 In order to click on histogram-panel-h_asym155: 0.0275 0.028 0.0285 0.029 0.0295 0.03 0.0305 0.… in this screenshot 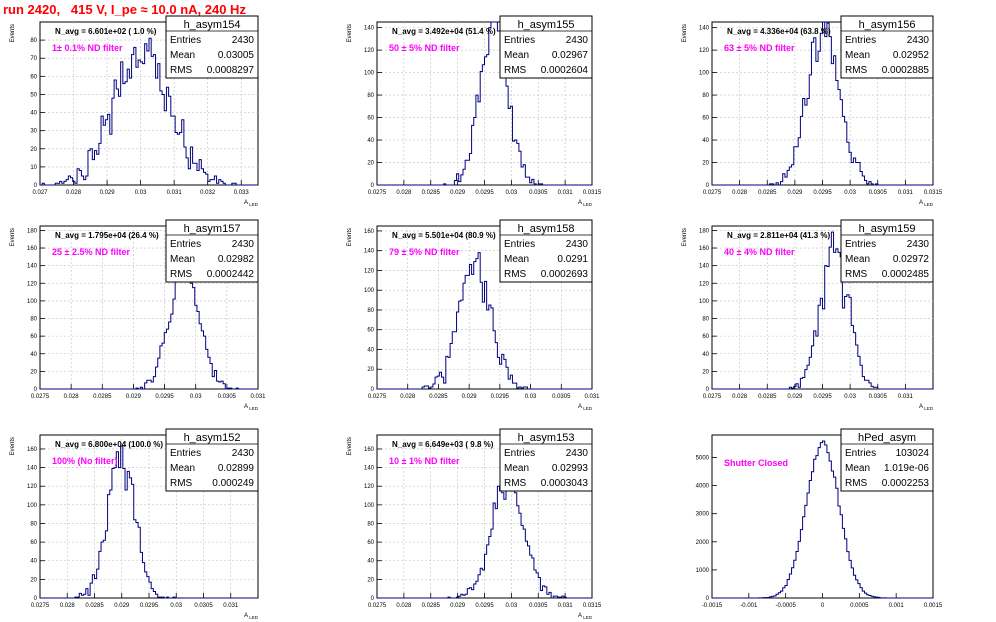, I will do `click(474, 111)`.